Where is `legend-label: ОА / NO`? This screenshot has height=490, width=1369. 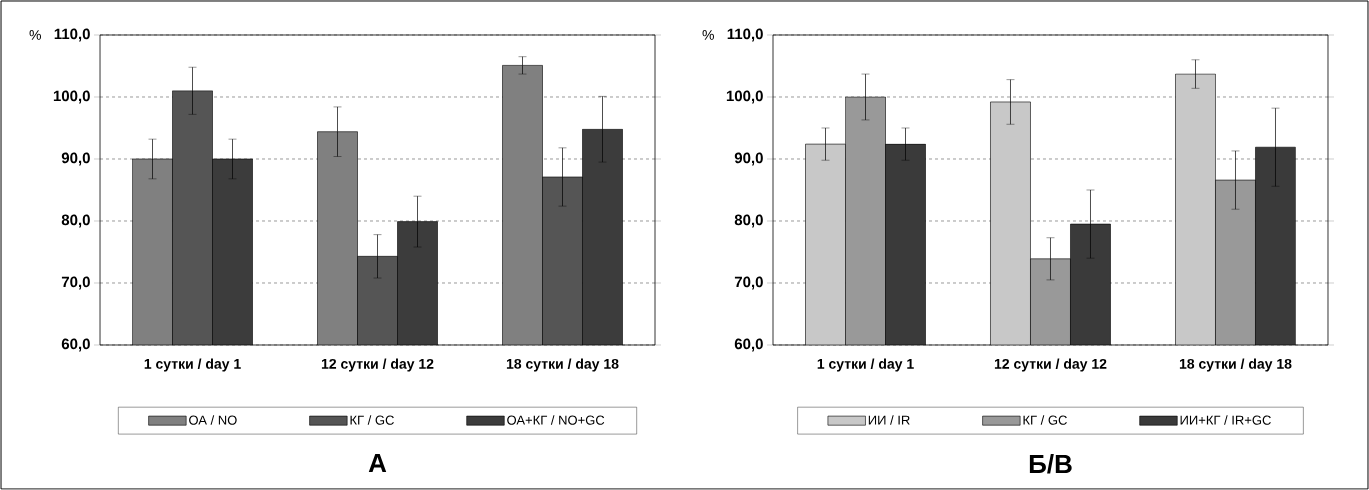
legend-label: ОА / NO is located at coordinates (213, 420).